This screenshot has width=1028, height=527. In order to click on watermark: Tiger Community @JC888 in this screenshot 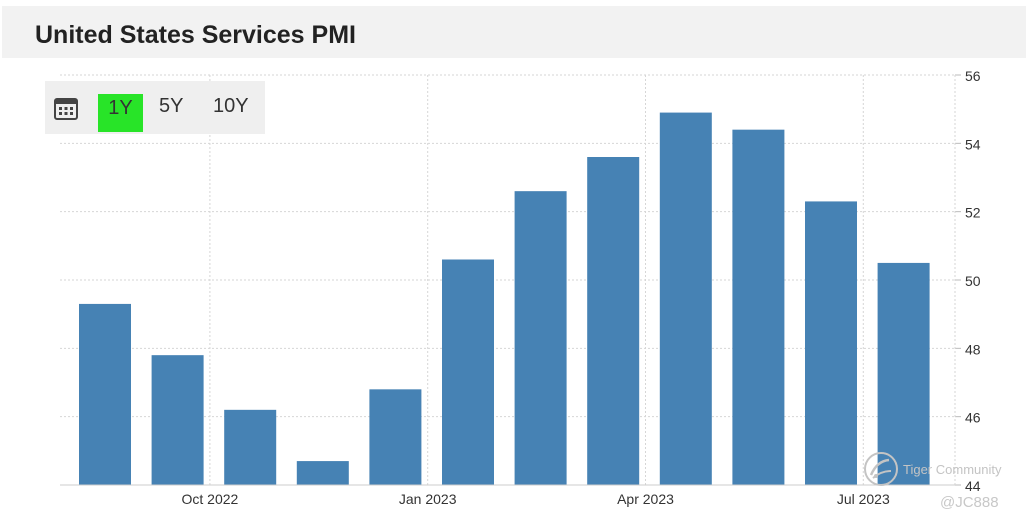, I will do `click(942, 485)`.